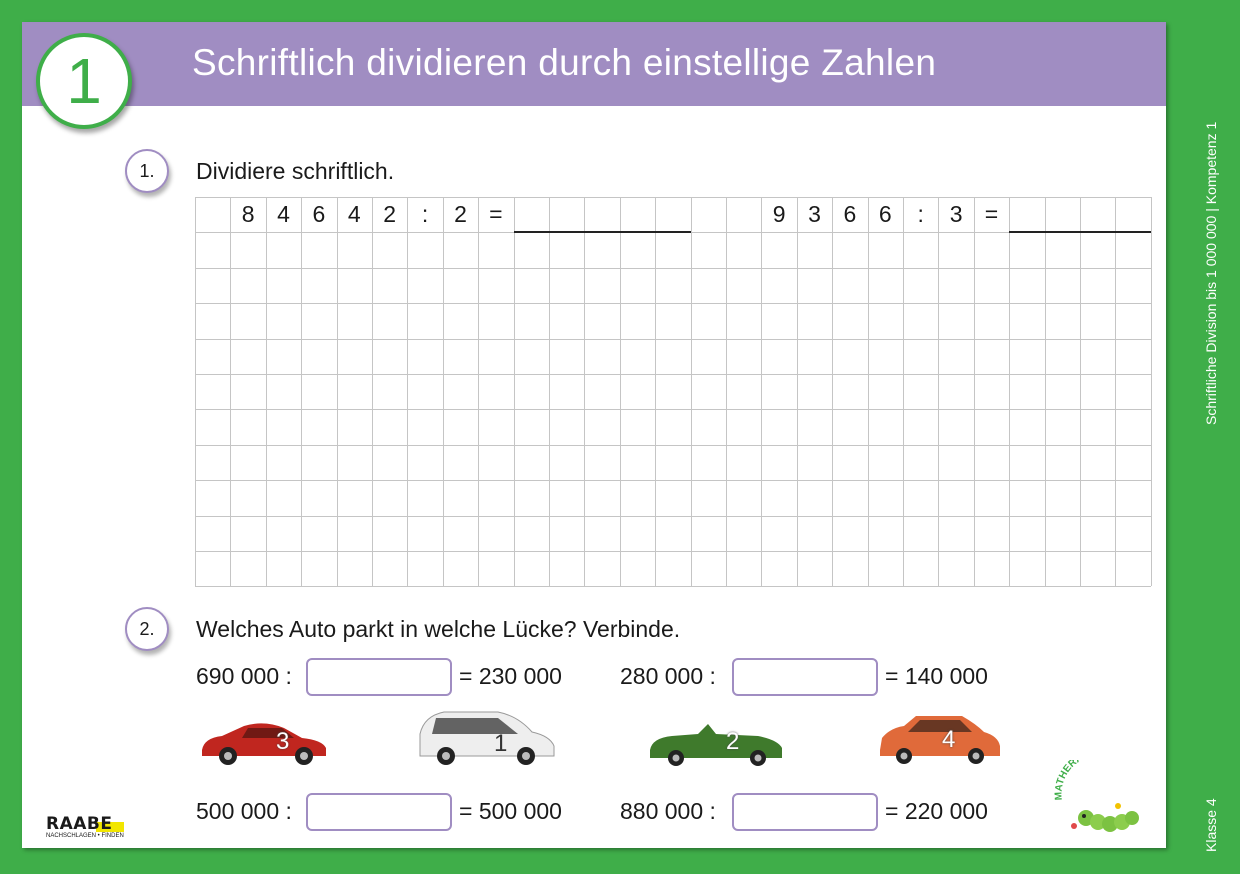  Describe the element at coordinates (283, 741) in the screenshot. I see `car-3-label: 3` at that location.